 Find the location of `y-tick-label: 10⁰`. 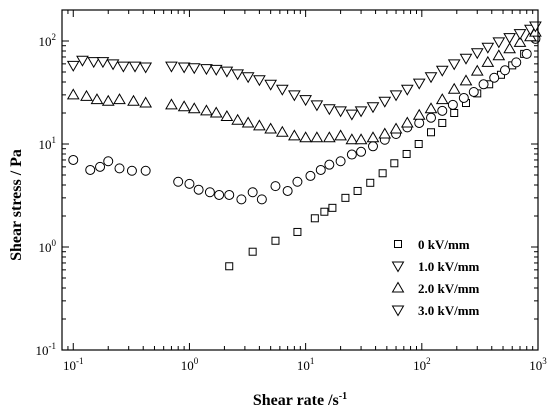

y-tick-label: 10⁰ is located at coordinates (48, 246).